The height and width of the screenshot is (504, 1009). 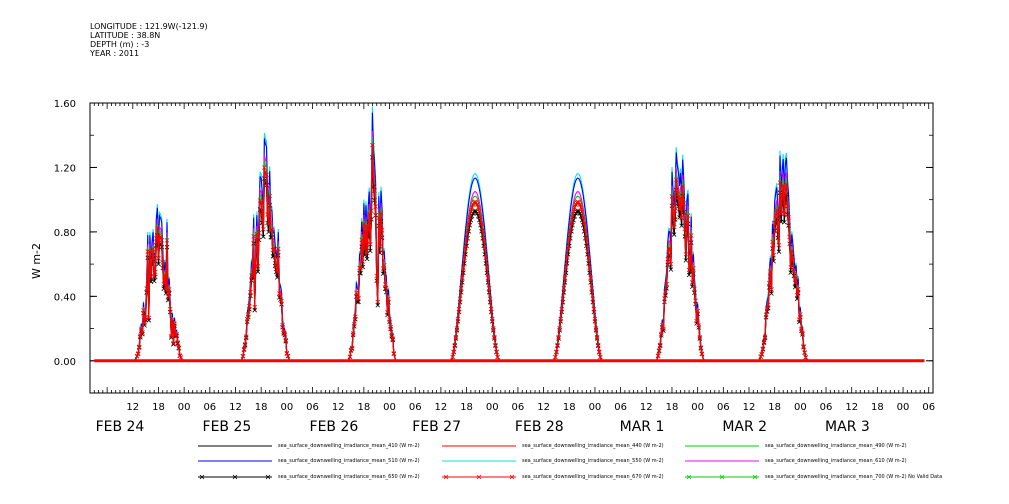 What do you see at coordinates (642, 427) in the screenshot?
I see `x-day-label: MAR 1` at bounding box center [642, 427].